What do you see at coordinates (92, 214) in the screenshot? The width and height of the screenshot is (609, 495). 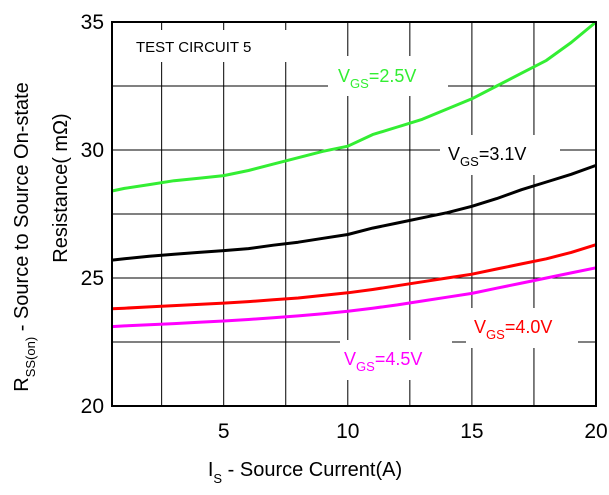 I see `y-tick-labels: 20 25 30 35` at bounding box center [92, 214].